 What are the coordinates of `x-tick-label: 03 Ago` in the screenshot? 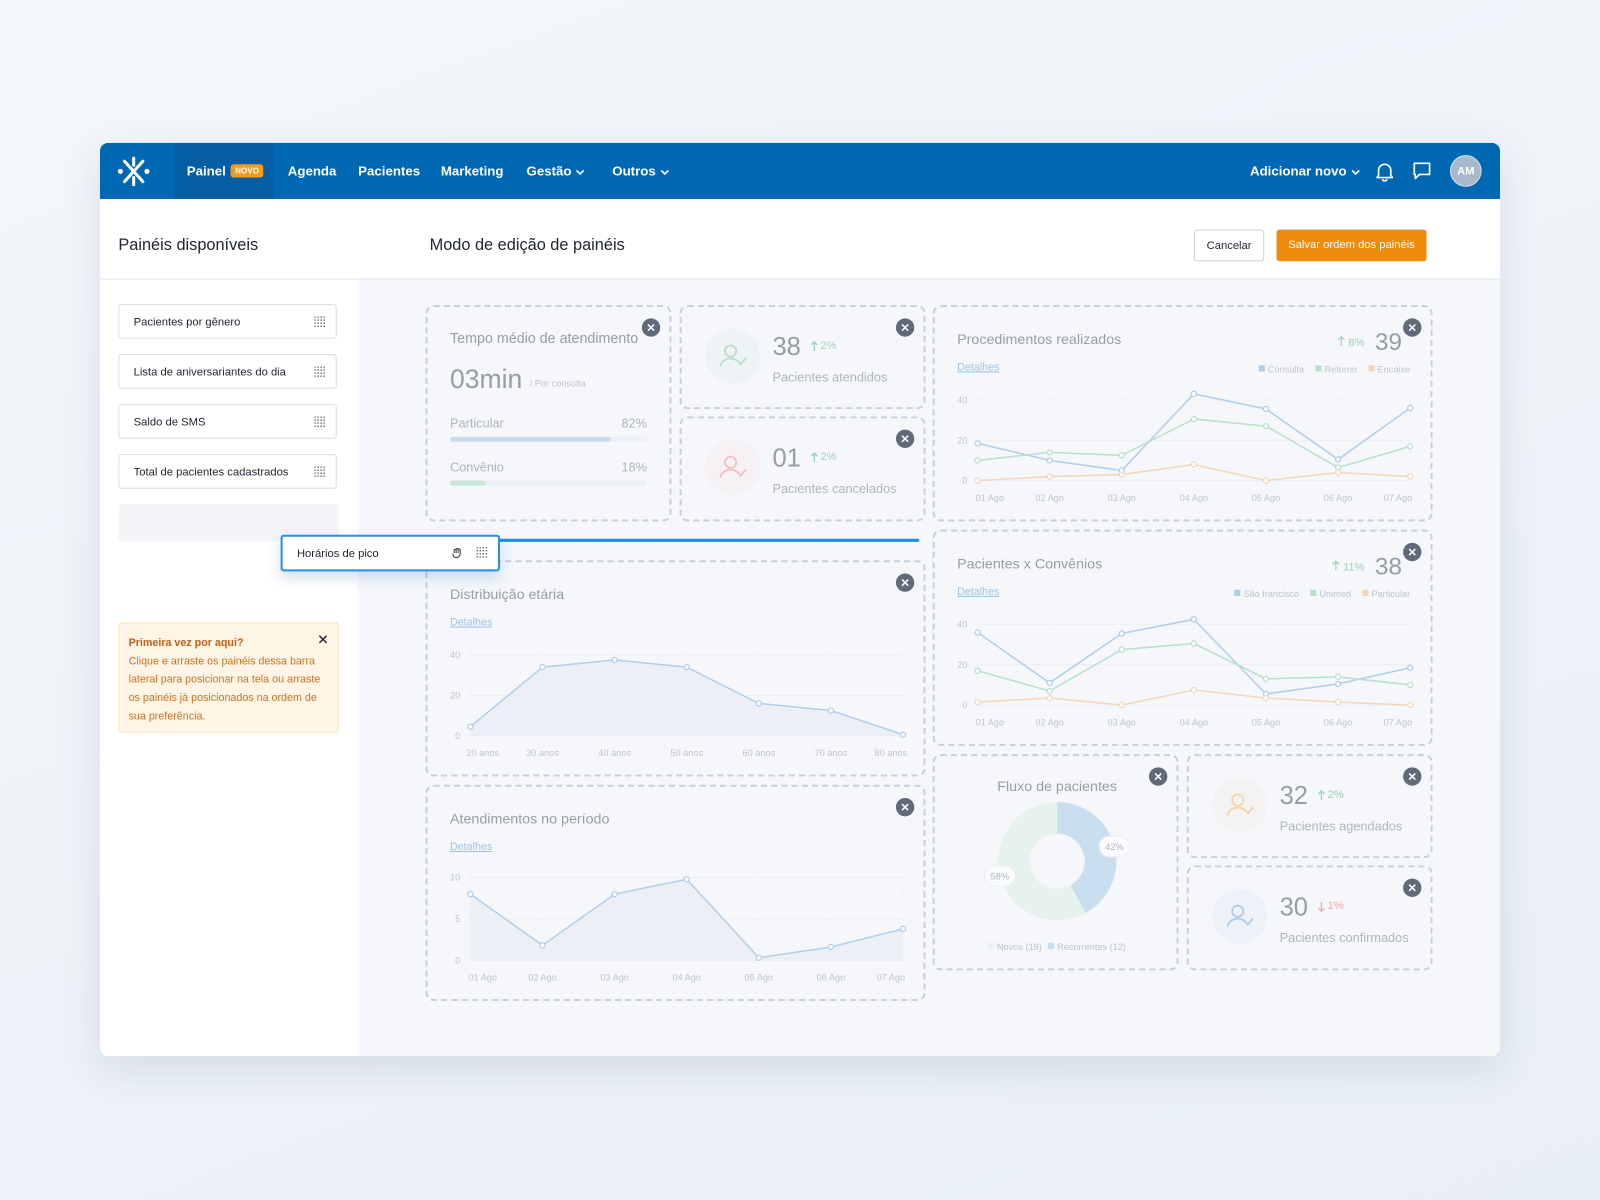 It's located at (1121, 723).